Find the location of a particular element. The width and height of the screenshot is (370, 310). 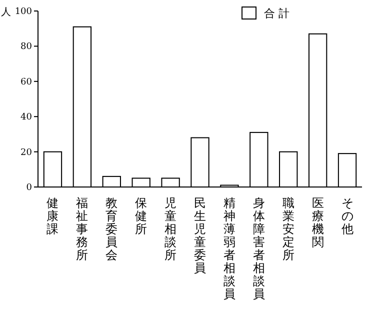

y-tick-label: 20 is located at coordinates (26, 153).